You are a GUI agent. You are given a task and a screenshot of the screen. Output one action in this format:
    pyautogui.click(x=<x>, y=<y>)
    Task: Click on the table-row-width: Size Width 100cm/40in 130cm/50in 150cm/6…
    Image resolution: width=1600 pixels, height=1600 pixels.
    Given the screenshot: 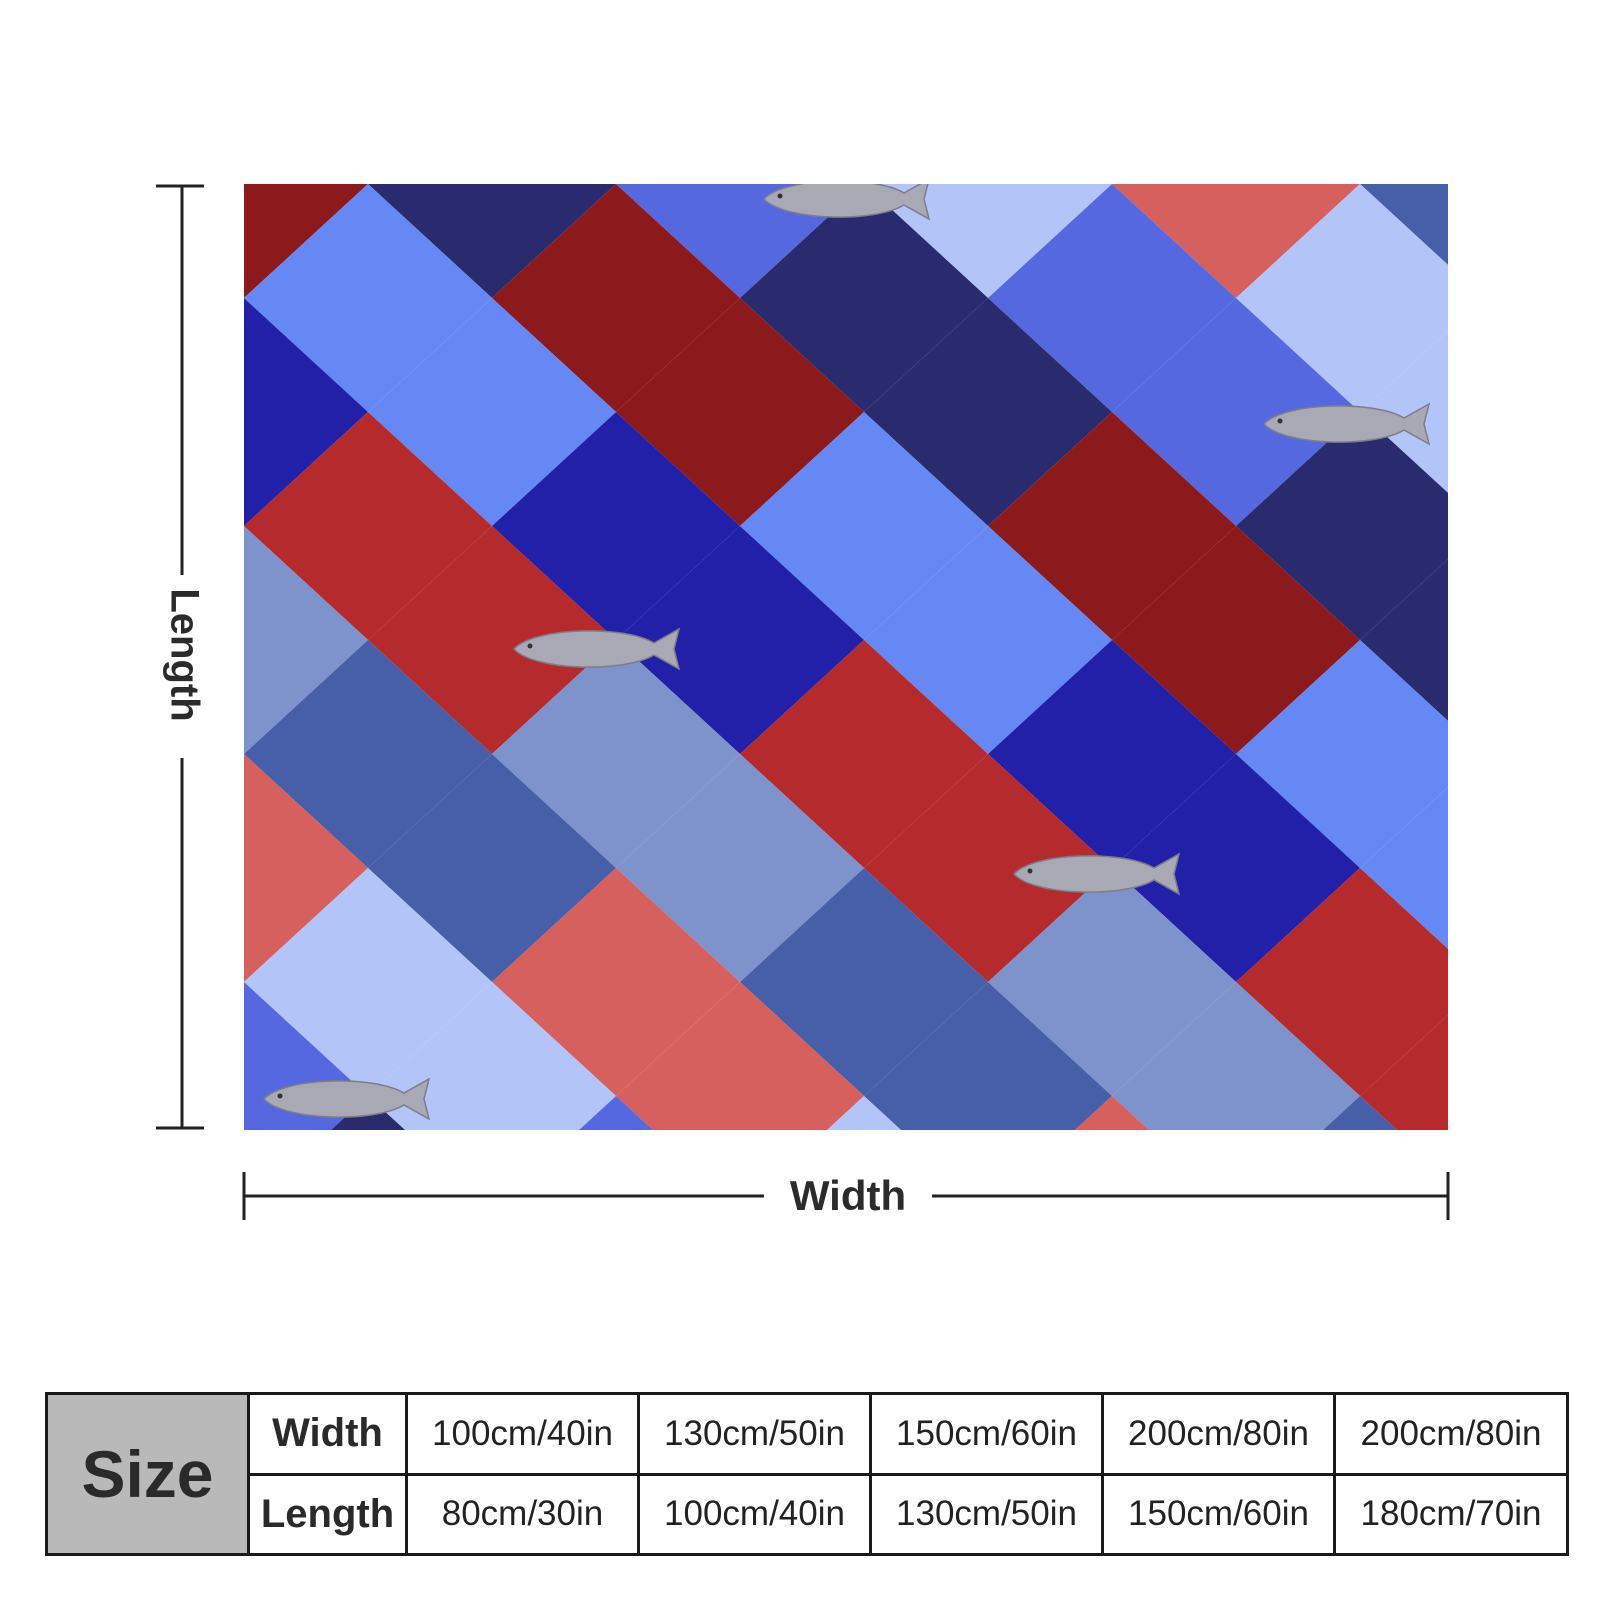 What is the action you would take?
    pyautogui.click(x=807, y=1474)
    